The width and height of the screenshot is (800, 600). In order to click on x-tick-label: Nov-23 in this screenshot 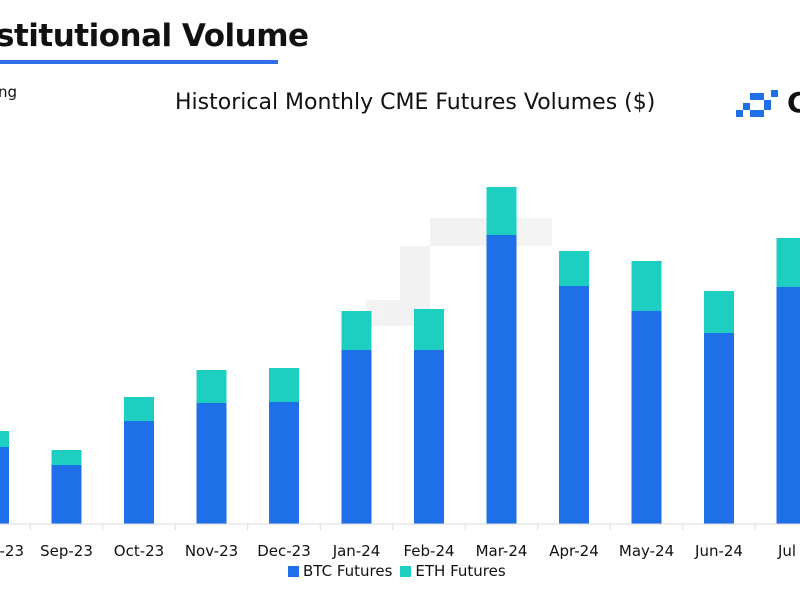, I will do `click(211, 551)`.